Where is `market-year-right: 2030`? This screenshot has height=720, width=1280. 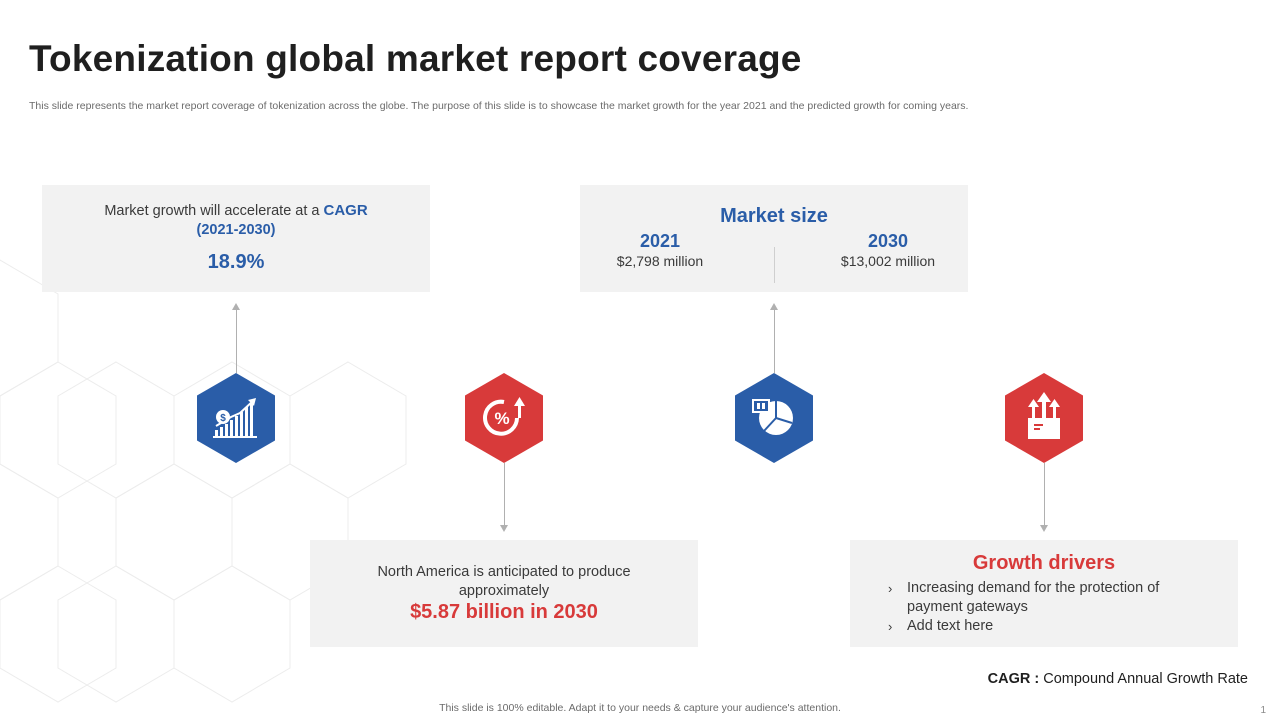
market-year-right: 2030 is located at coordinates (888, 241).